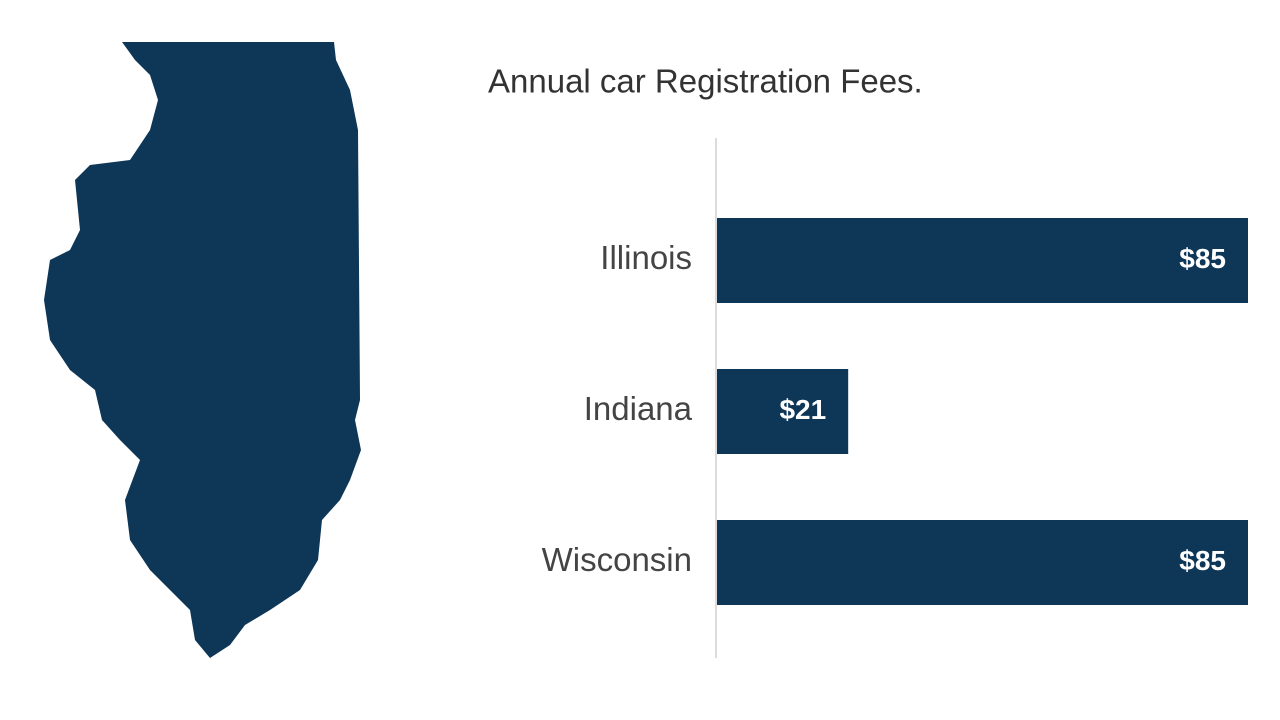  I want to click on chart-title: Annual car Registration Fees., so click(705, 81).